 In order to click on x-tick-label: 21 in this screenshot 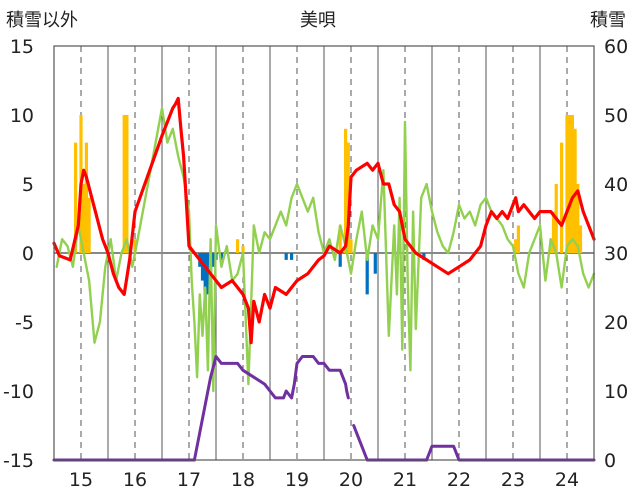, I will do `click(405, 480)`.